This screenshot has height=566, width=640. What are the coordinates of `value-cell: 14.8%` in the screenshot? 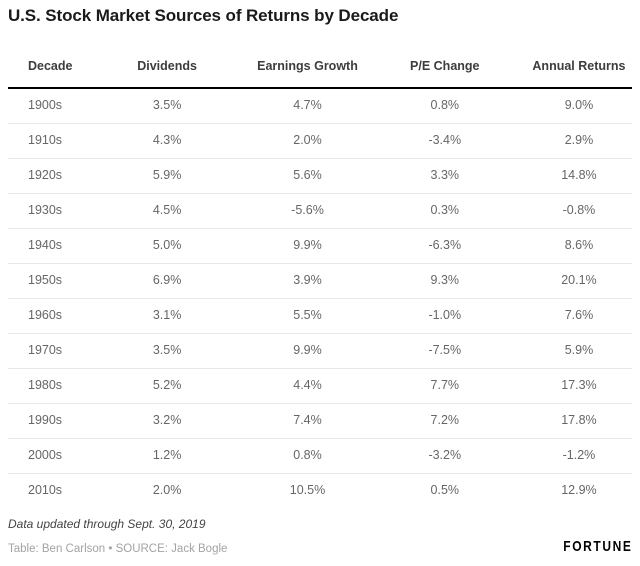 It's located at (578, 176).